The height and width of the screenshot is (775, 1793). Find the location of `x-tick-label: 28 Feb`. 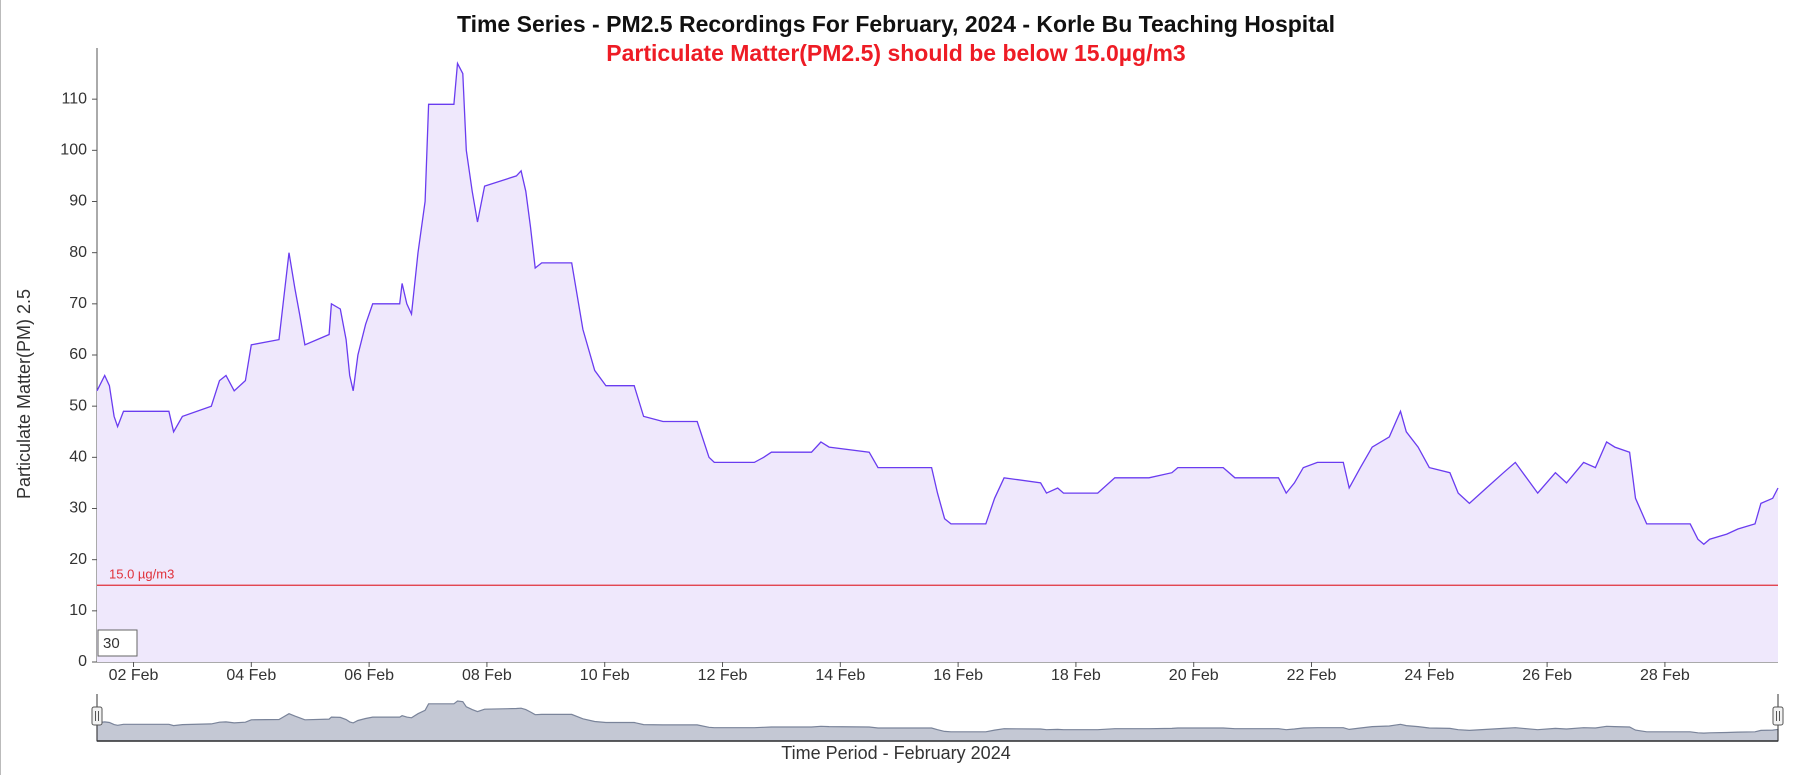

x-tick-label: 28 Feb is located at coordinates (1665, 675).